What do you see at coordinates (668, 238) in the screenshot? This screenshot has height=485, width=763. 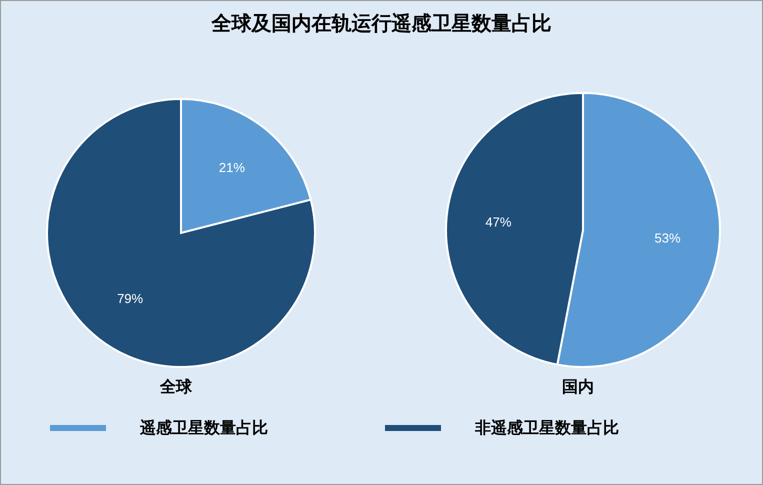 I see `data-label: 53%` at bounding box center [668, 238].